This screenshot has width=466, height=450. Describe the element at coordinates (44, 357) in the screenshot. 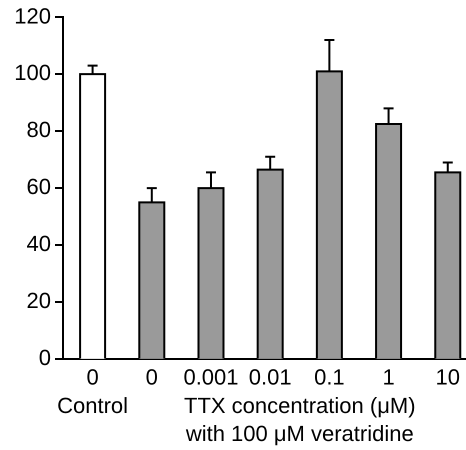

I see `y-tick-label: 0` at that location.